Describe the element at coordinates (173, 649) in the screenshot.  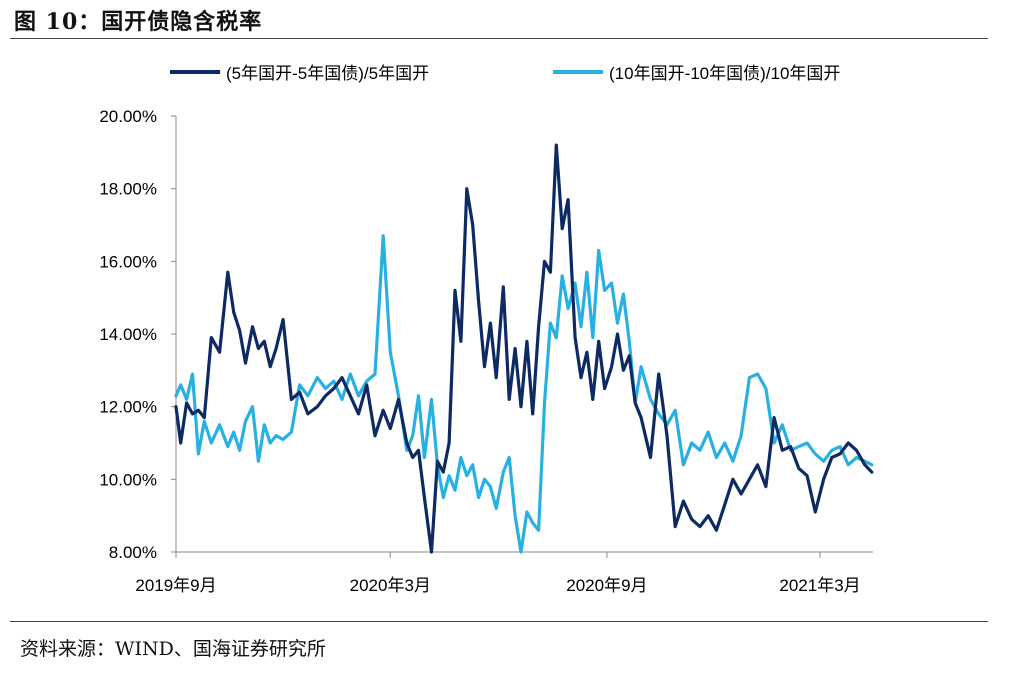
I see `source-note: 资料来源：WIND、国海证券研究所` at that location.